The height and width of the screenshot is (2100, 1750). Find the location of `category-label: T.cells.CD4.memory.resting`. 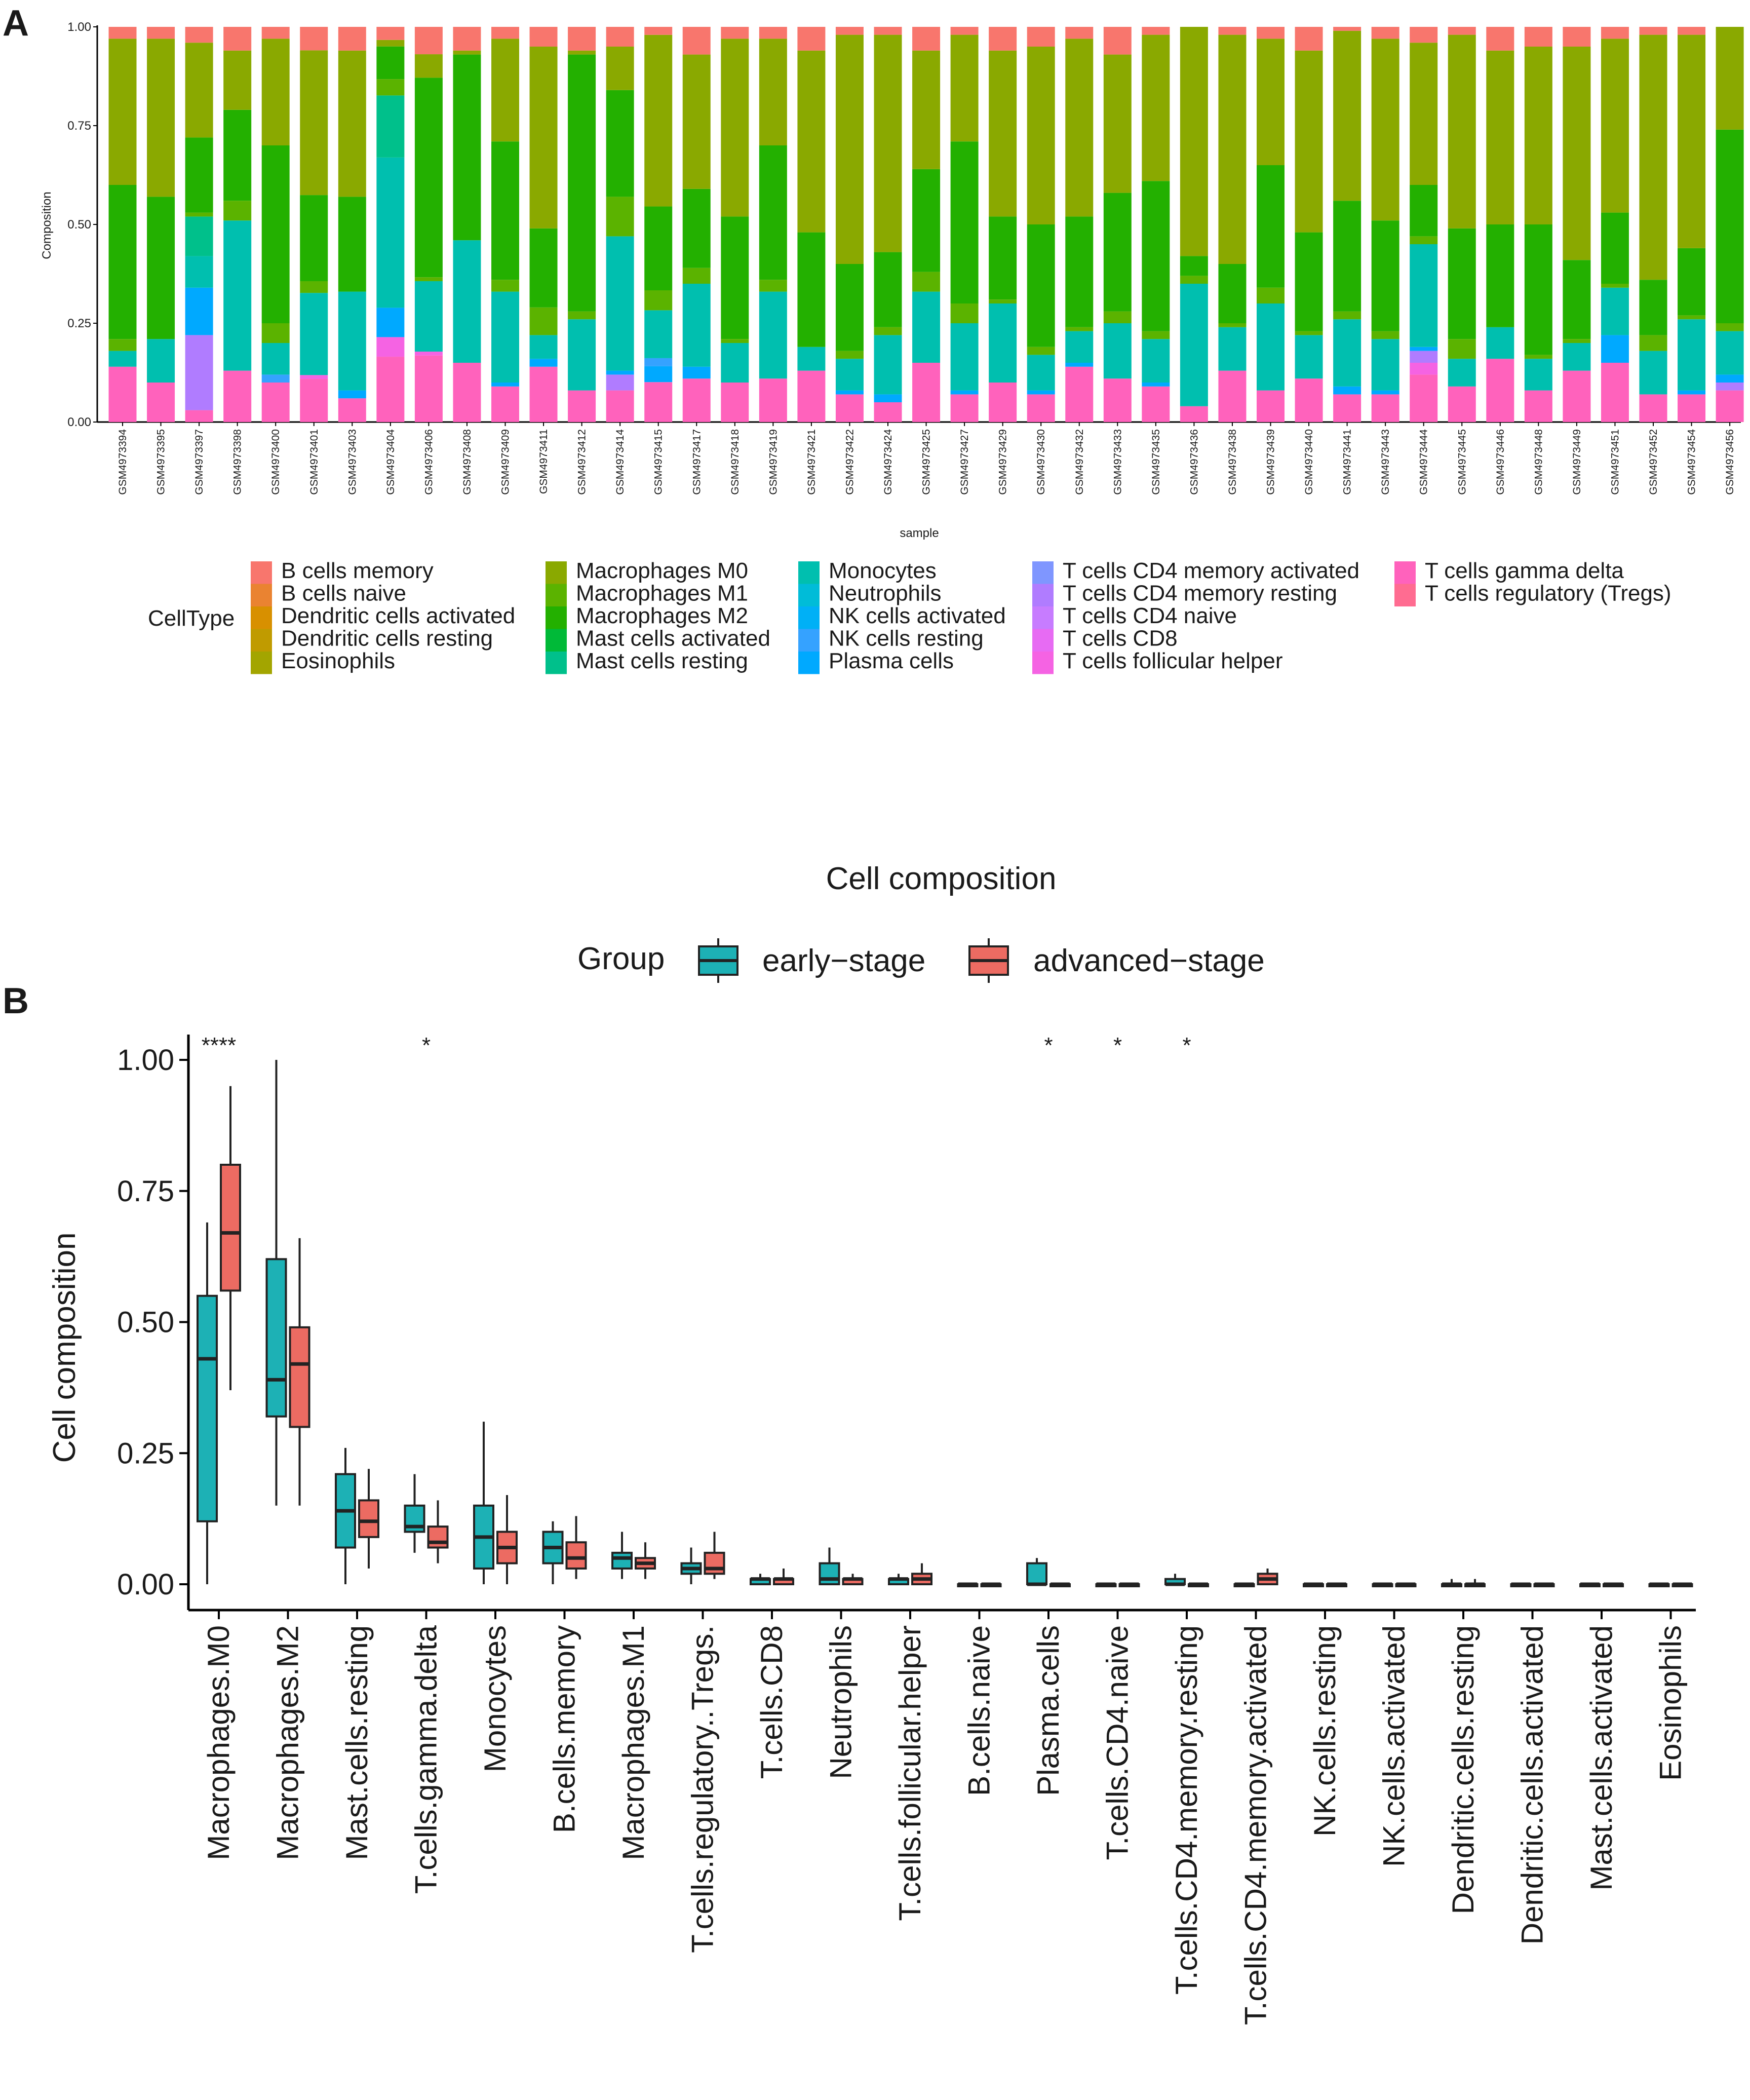

category-label: T.cells.CD4.memory.resting is located at coordinates (1186, 1810).